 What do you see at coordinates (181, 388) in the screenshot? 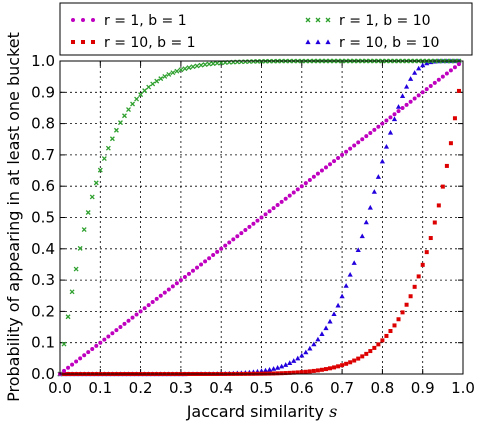
I see `x-tick-label: 0.3` at bounding box center [181, 388].